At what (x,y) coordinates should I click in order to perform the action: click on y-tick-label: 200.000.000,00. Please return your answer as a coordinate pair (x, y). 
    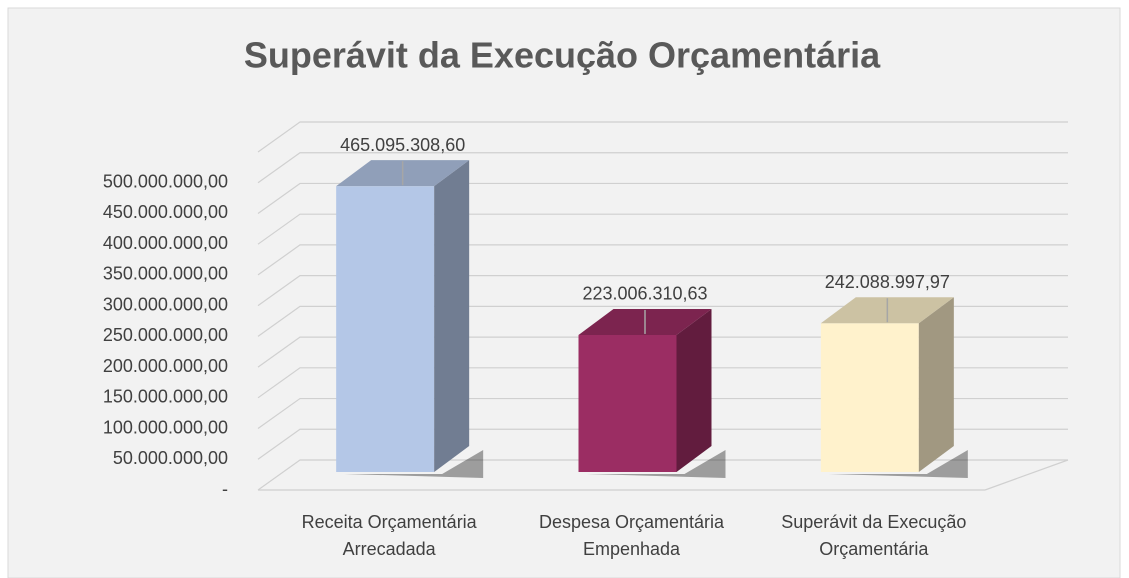
    Looking at the image, I should click on (165, 366).